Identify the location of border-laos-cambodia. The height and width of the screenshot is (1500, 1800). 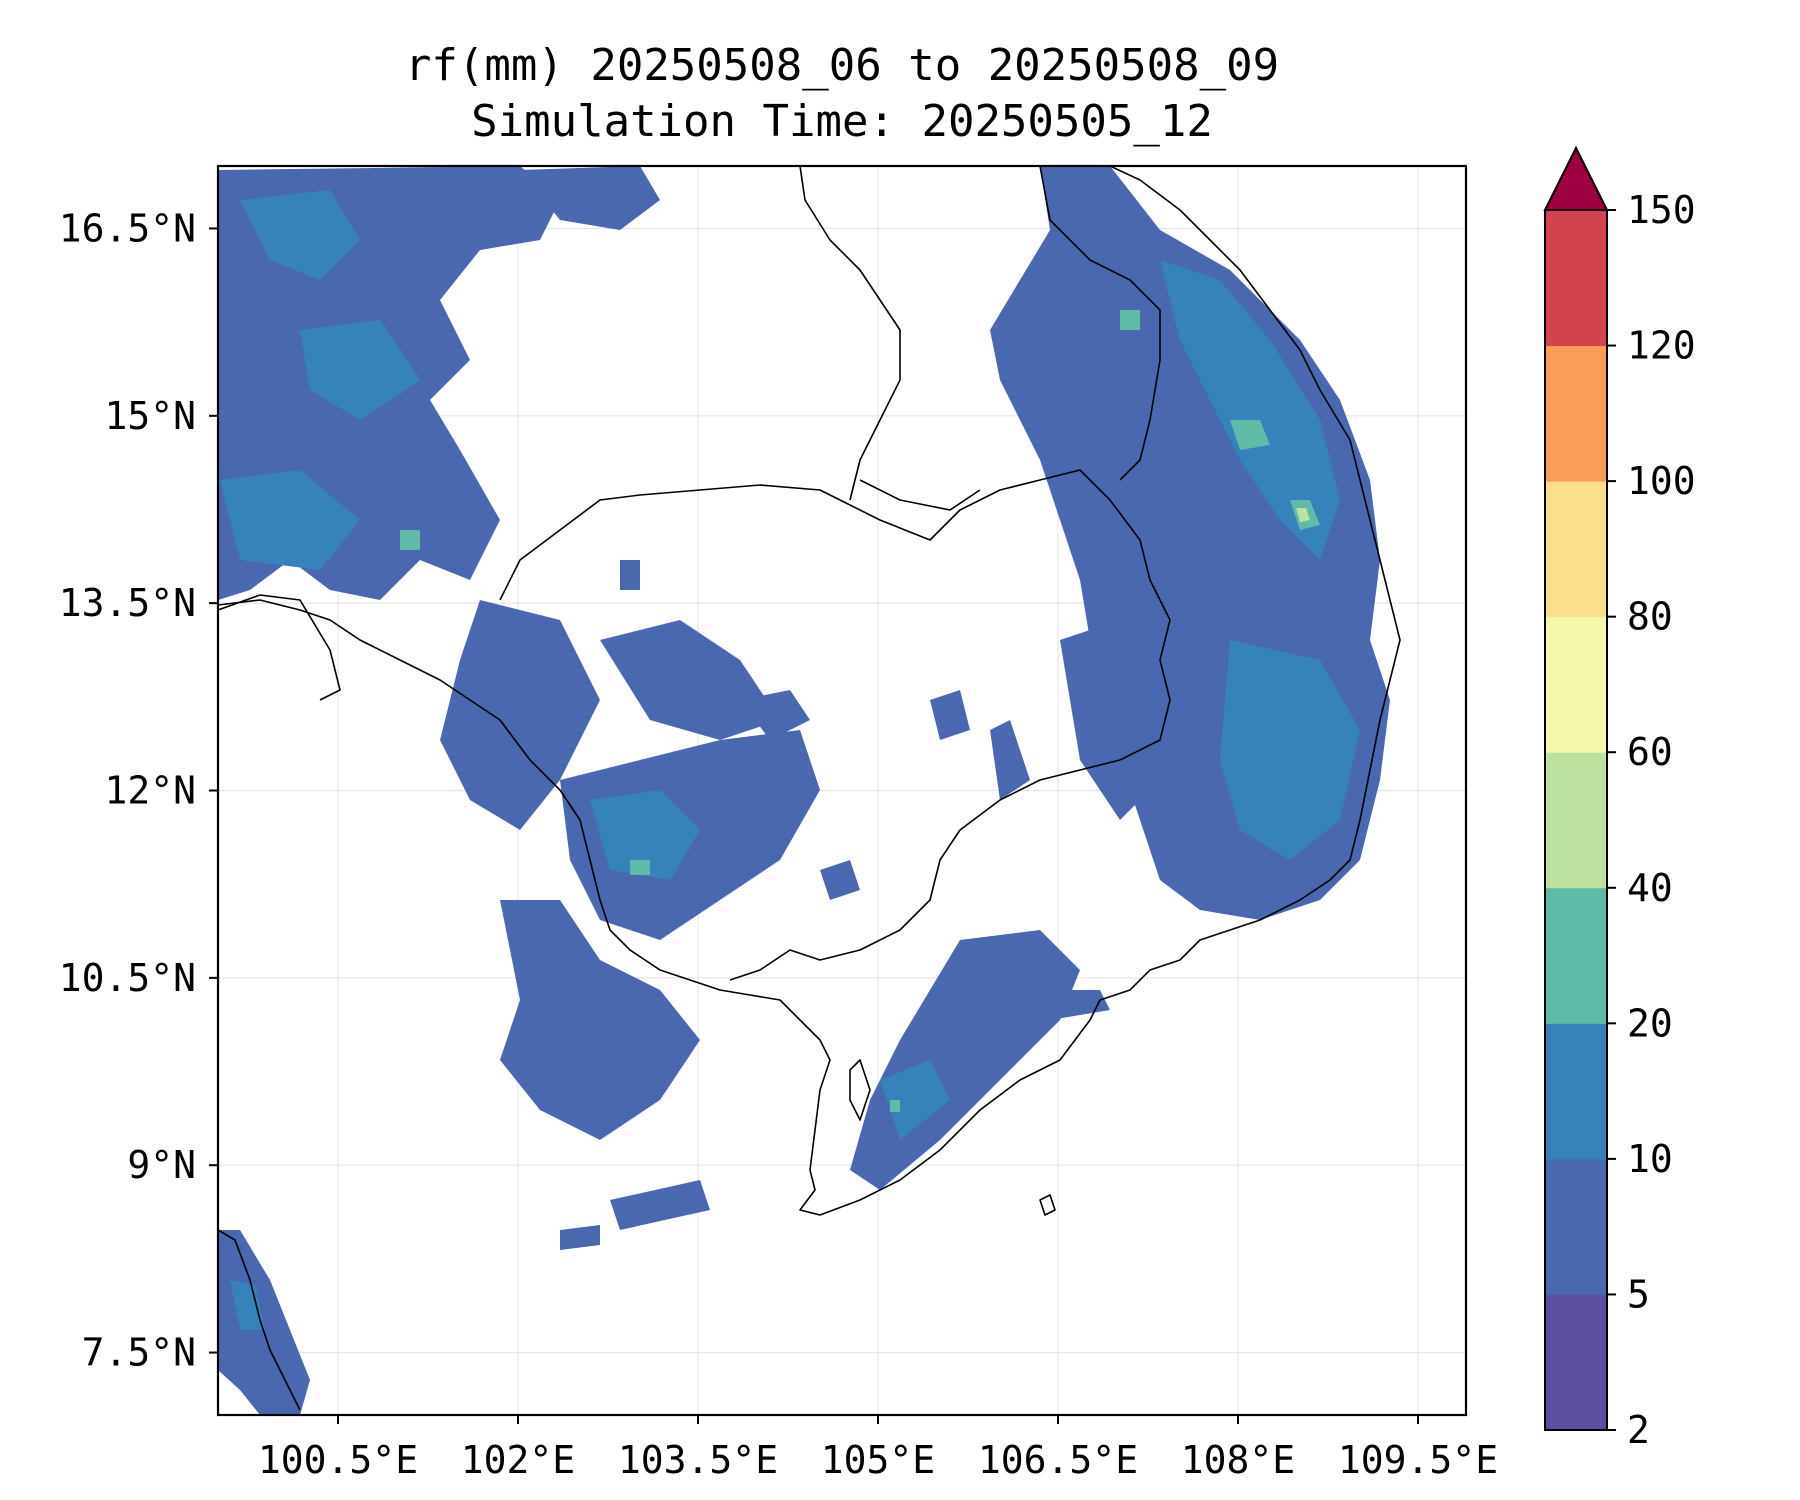
(920, 495).